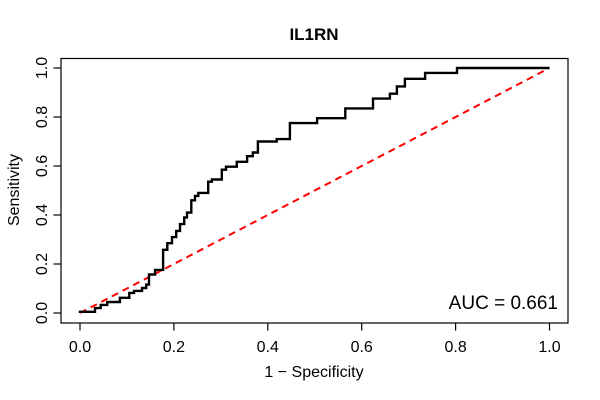 Image resolution: width=600 pixels, height=400 pixels. I want to click on y-tick-label: 0.8, so click(42, 117).